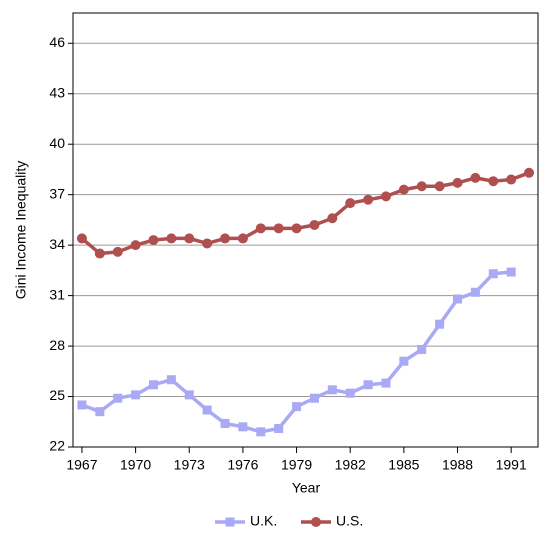  Describe the element at coordinates (135, 465) in the screenshot. I see `x-tick-label: 1970` at that location.